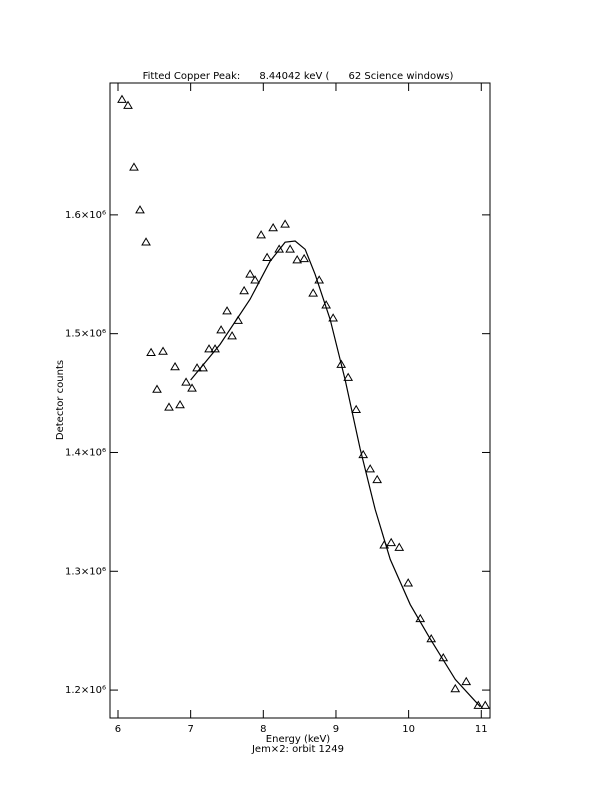  What do you see at coordinates (85, 334) in the screenshot?
I see `y-tick-label: 1.5×10⁶` at bounding box center [85, 334].